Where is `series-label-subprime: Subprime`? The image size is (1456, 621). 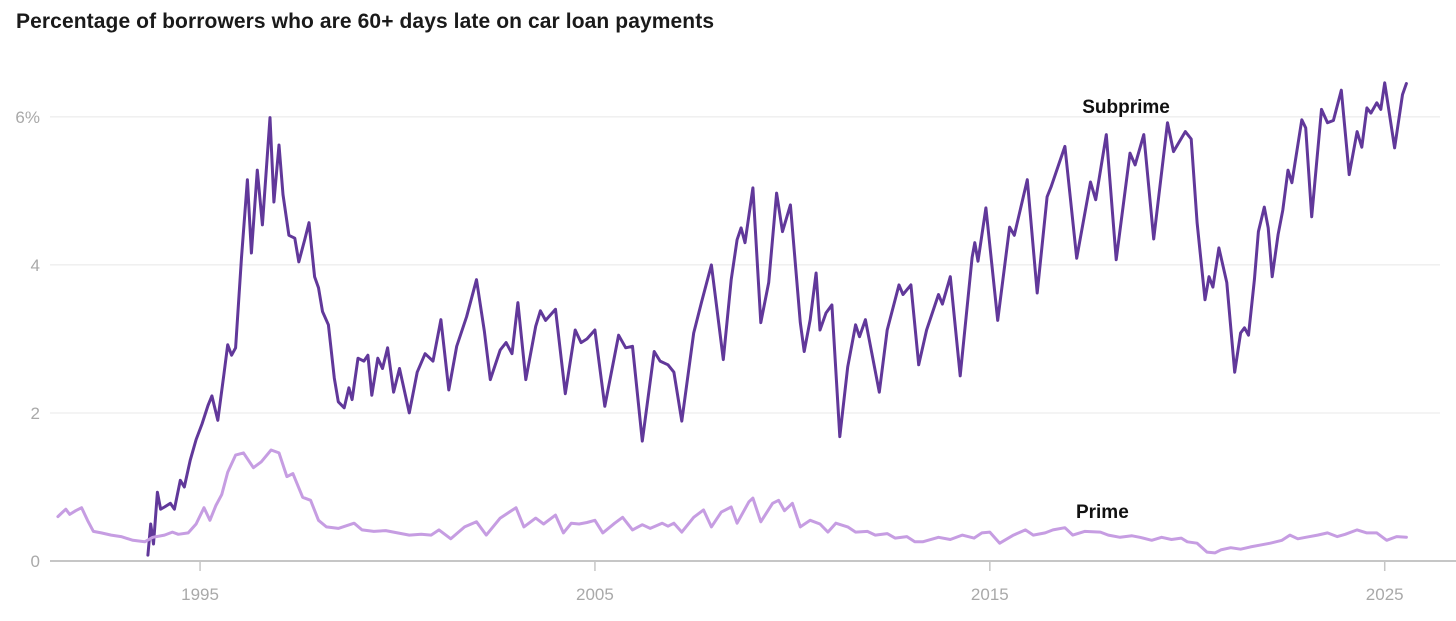 series-label-subprime: Subprime is located at coordinates (1126, 107).